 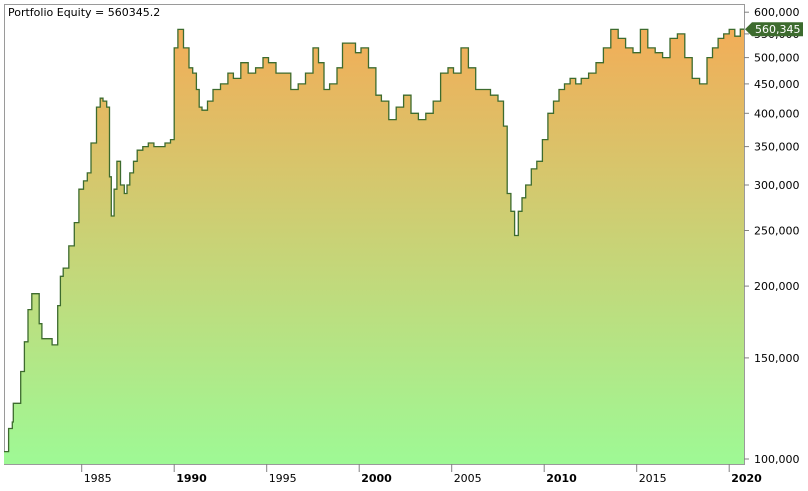 I want to click on y-tick-label: 450,000, so click(x=777, y=84).